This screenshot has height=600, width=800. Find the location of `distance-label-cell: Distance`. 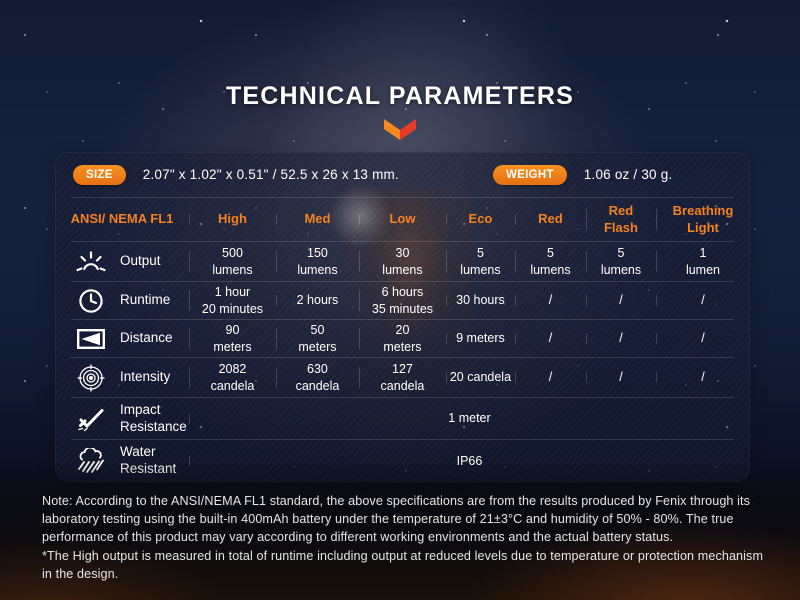

distance-label-cell: Distance is located at coordinates (122, 338).